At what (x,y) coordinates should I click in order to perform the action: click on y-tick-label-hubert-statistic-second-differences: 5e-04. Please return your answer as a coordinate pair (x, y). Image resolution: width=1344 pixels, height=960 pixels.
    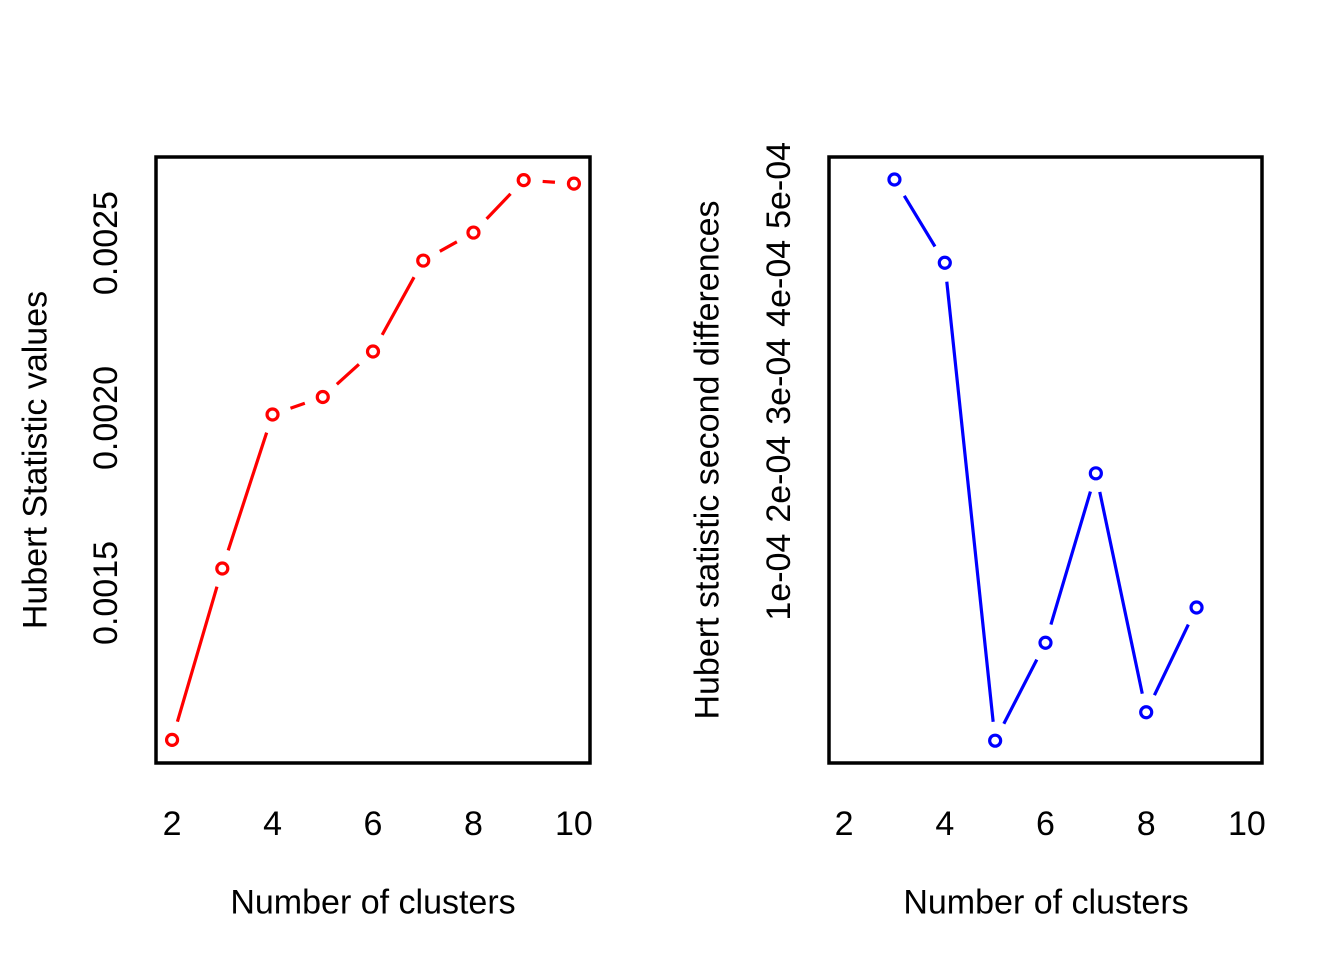
    Looking at the image, I should click on (779, 185).